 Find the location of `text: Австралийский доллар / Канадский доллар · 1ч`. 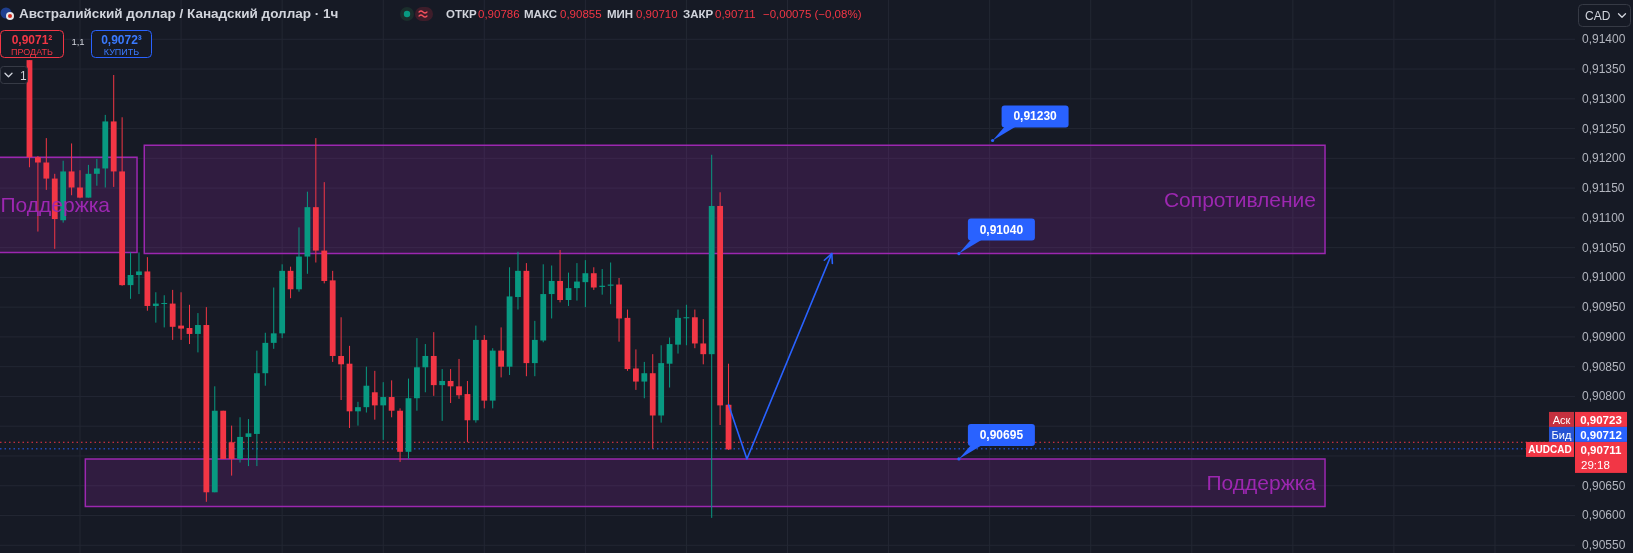

text: Австралийский доллар / Канадский доллар · 1ч is located at coordinates (179, 13).